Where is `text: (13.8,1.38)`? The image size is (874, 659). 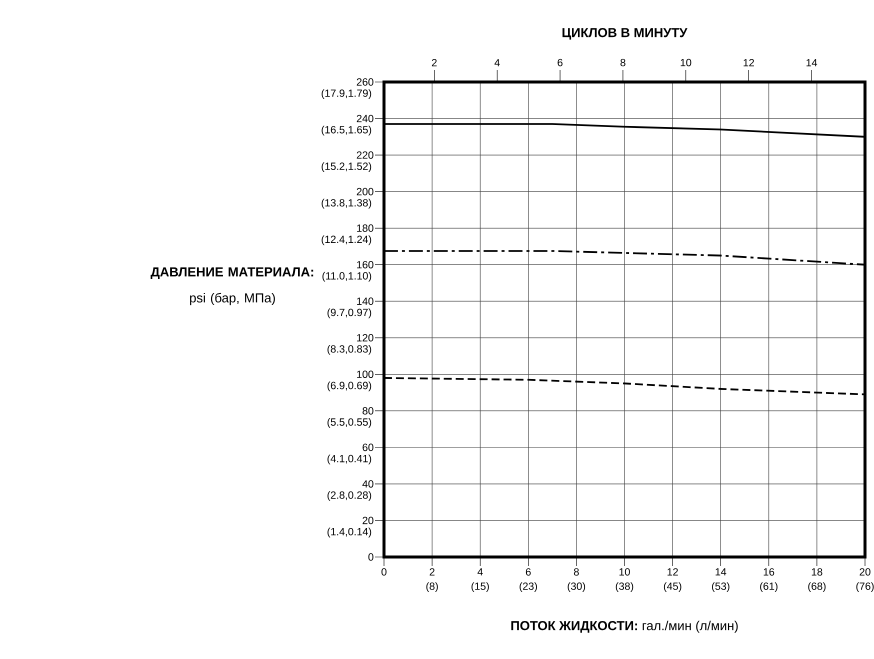
text: (13.8,1.38) is located at coordinates (347, 203).